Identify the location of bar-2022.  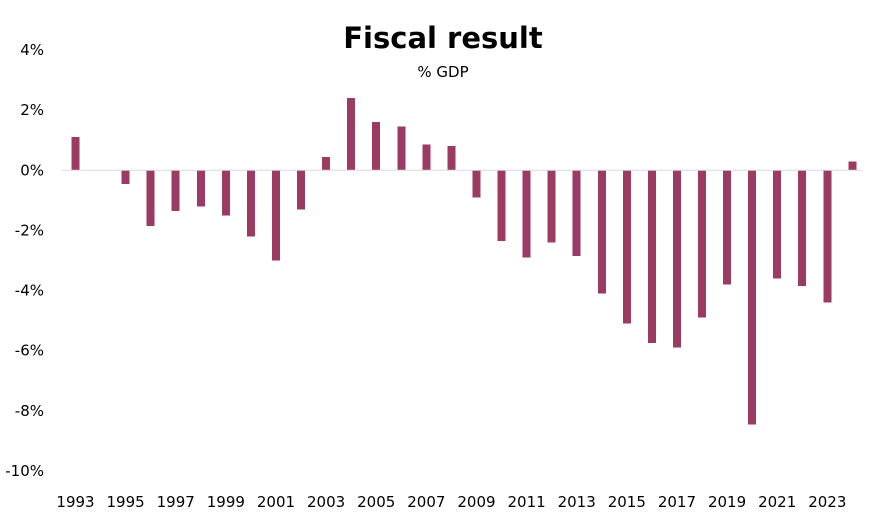
(802, 228).